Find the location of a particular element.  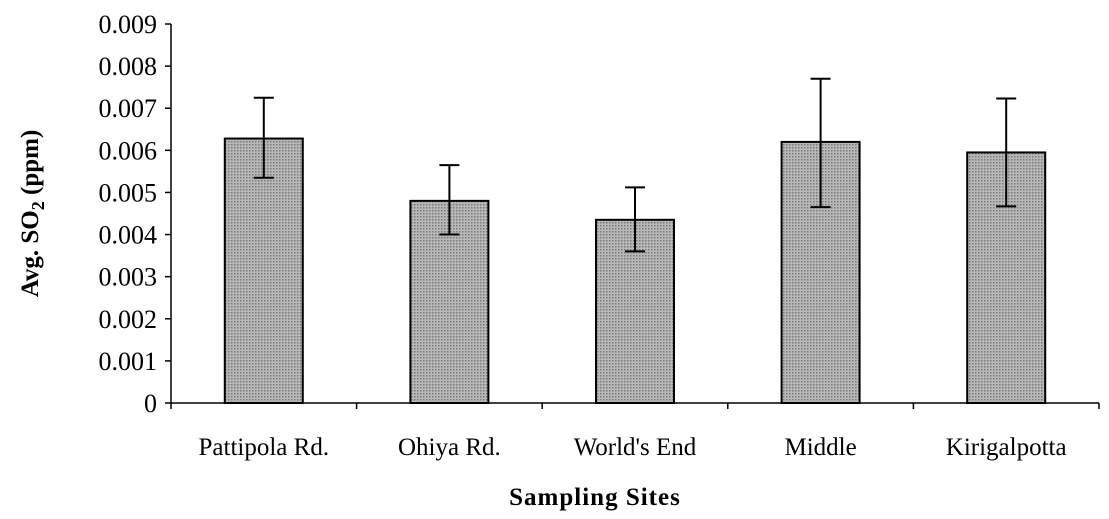

y-tick-label: 0.008 is located at coordinates (128, 66).